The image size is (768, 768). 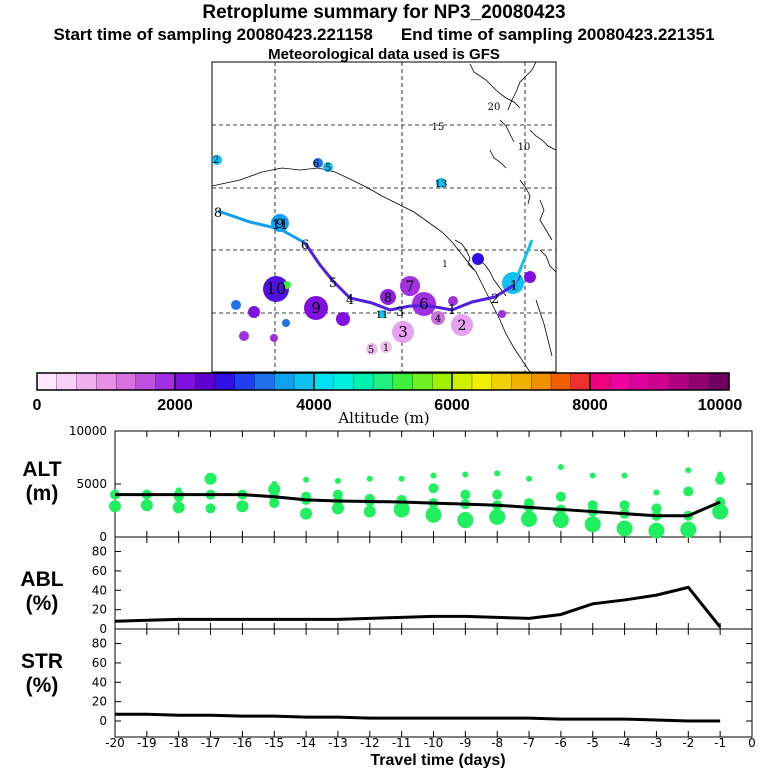 What do you see at coordinates (42, 603) in the screenshot?
I see `abl-unit: (%)` at bounding box center [42, 603].